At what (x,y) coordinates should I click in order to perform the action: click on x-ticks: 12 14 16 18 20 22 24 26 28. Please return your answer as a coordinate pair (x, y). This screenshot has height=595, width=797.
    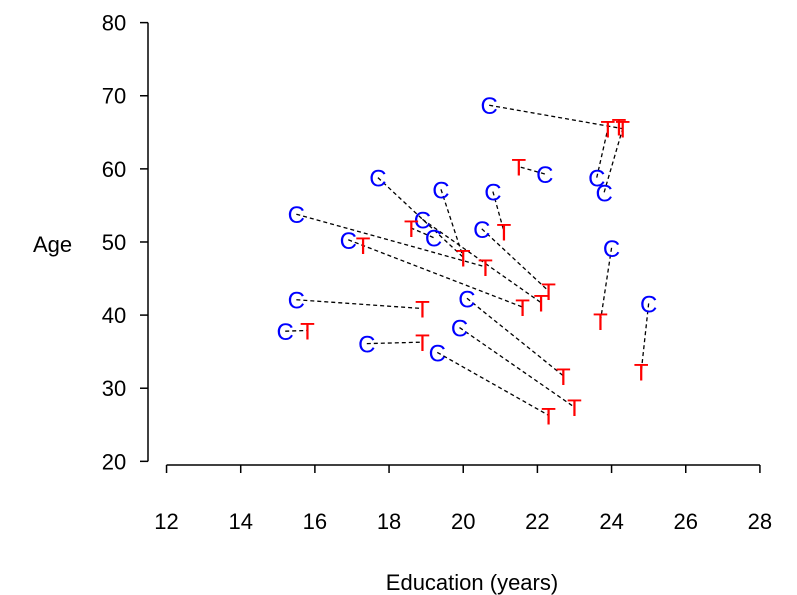
    Looking at the image, I should click on (463, 499).